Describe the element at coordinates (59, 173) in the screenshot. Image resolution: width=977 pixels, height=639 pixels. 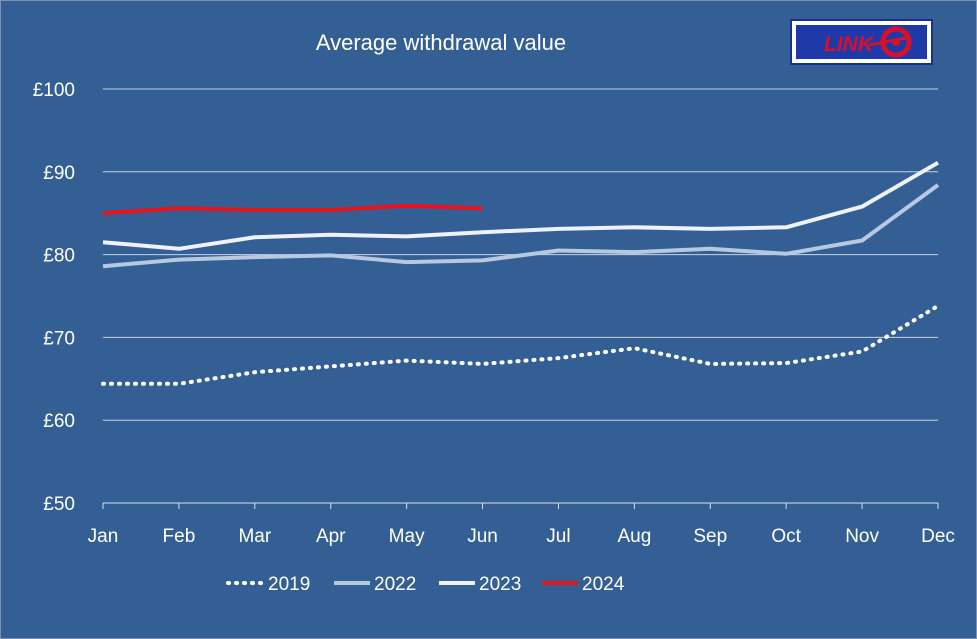
I see `y-tick-label: £90` at that location.